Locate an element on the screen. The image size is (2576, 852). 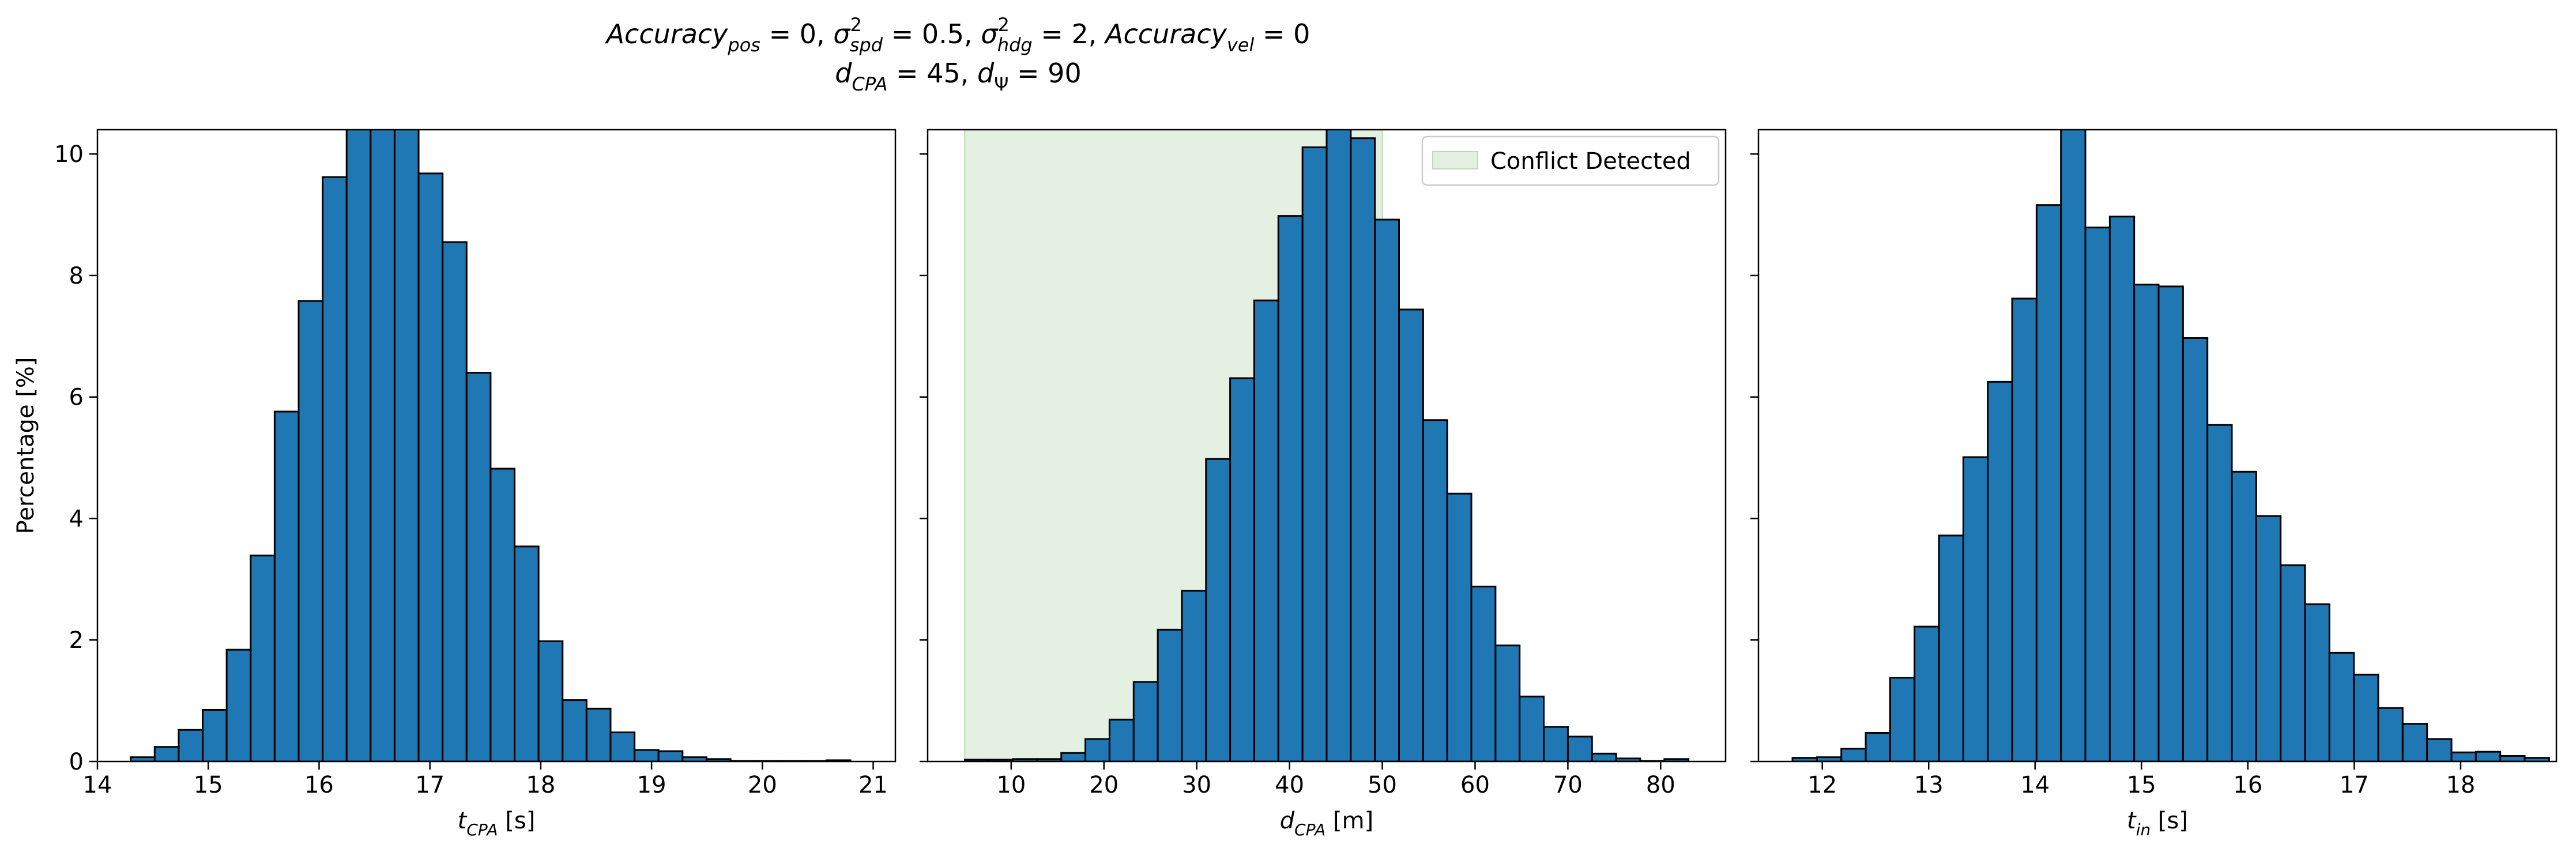
x-axis-label: tCPA [s] is located at coordinates (497, 824).